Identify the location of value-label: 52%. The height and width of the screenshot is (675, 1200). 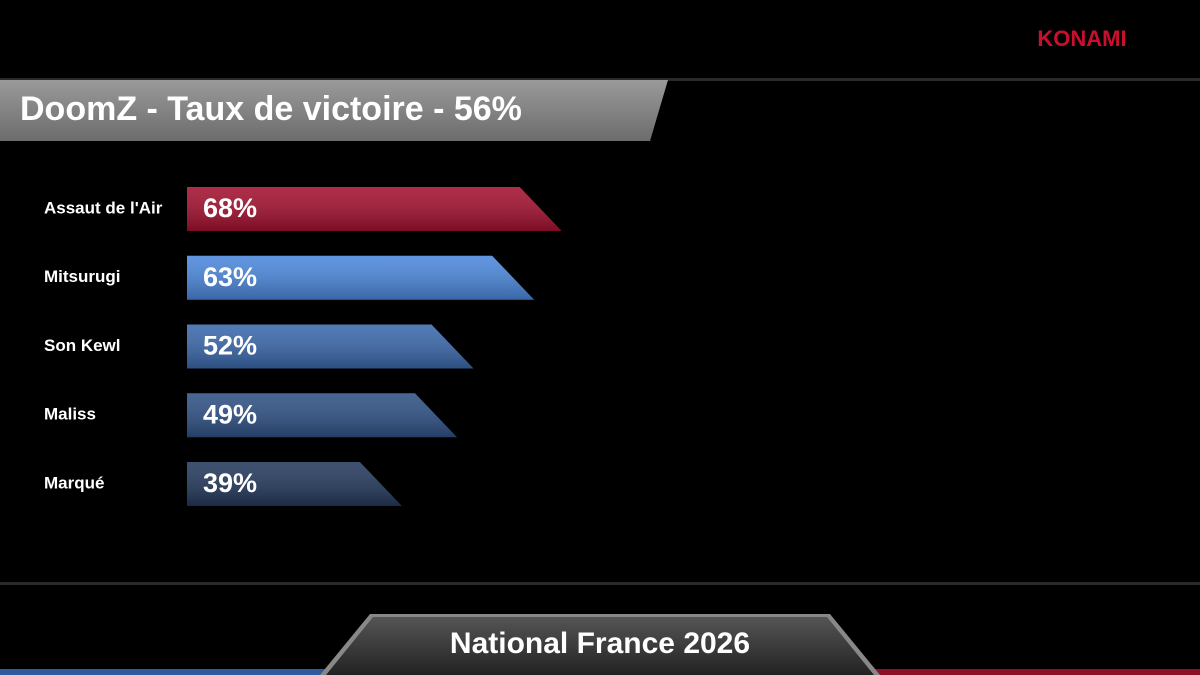
(230, 346).